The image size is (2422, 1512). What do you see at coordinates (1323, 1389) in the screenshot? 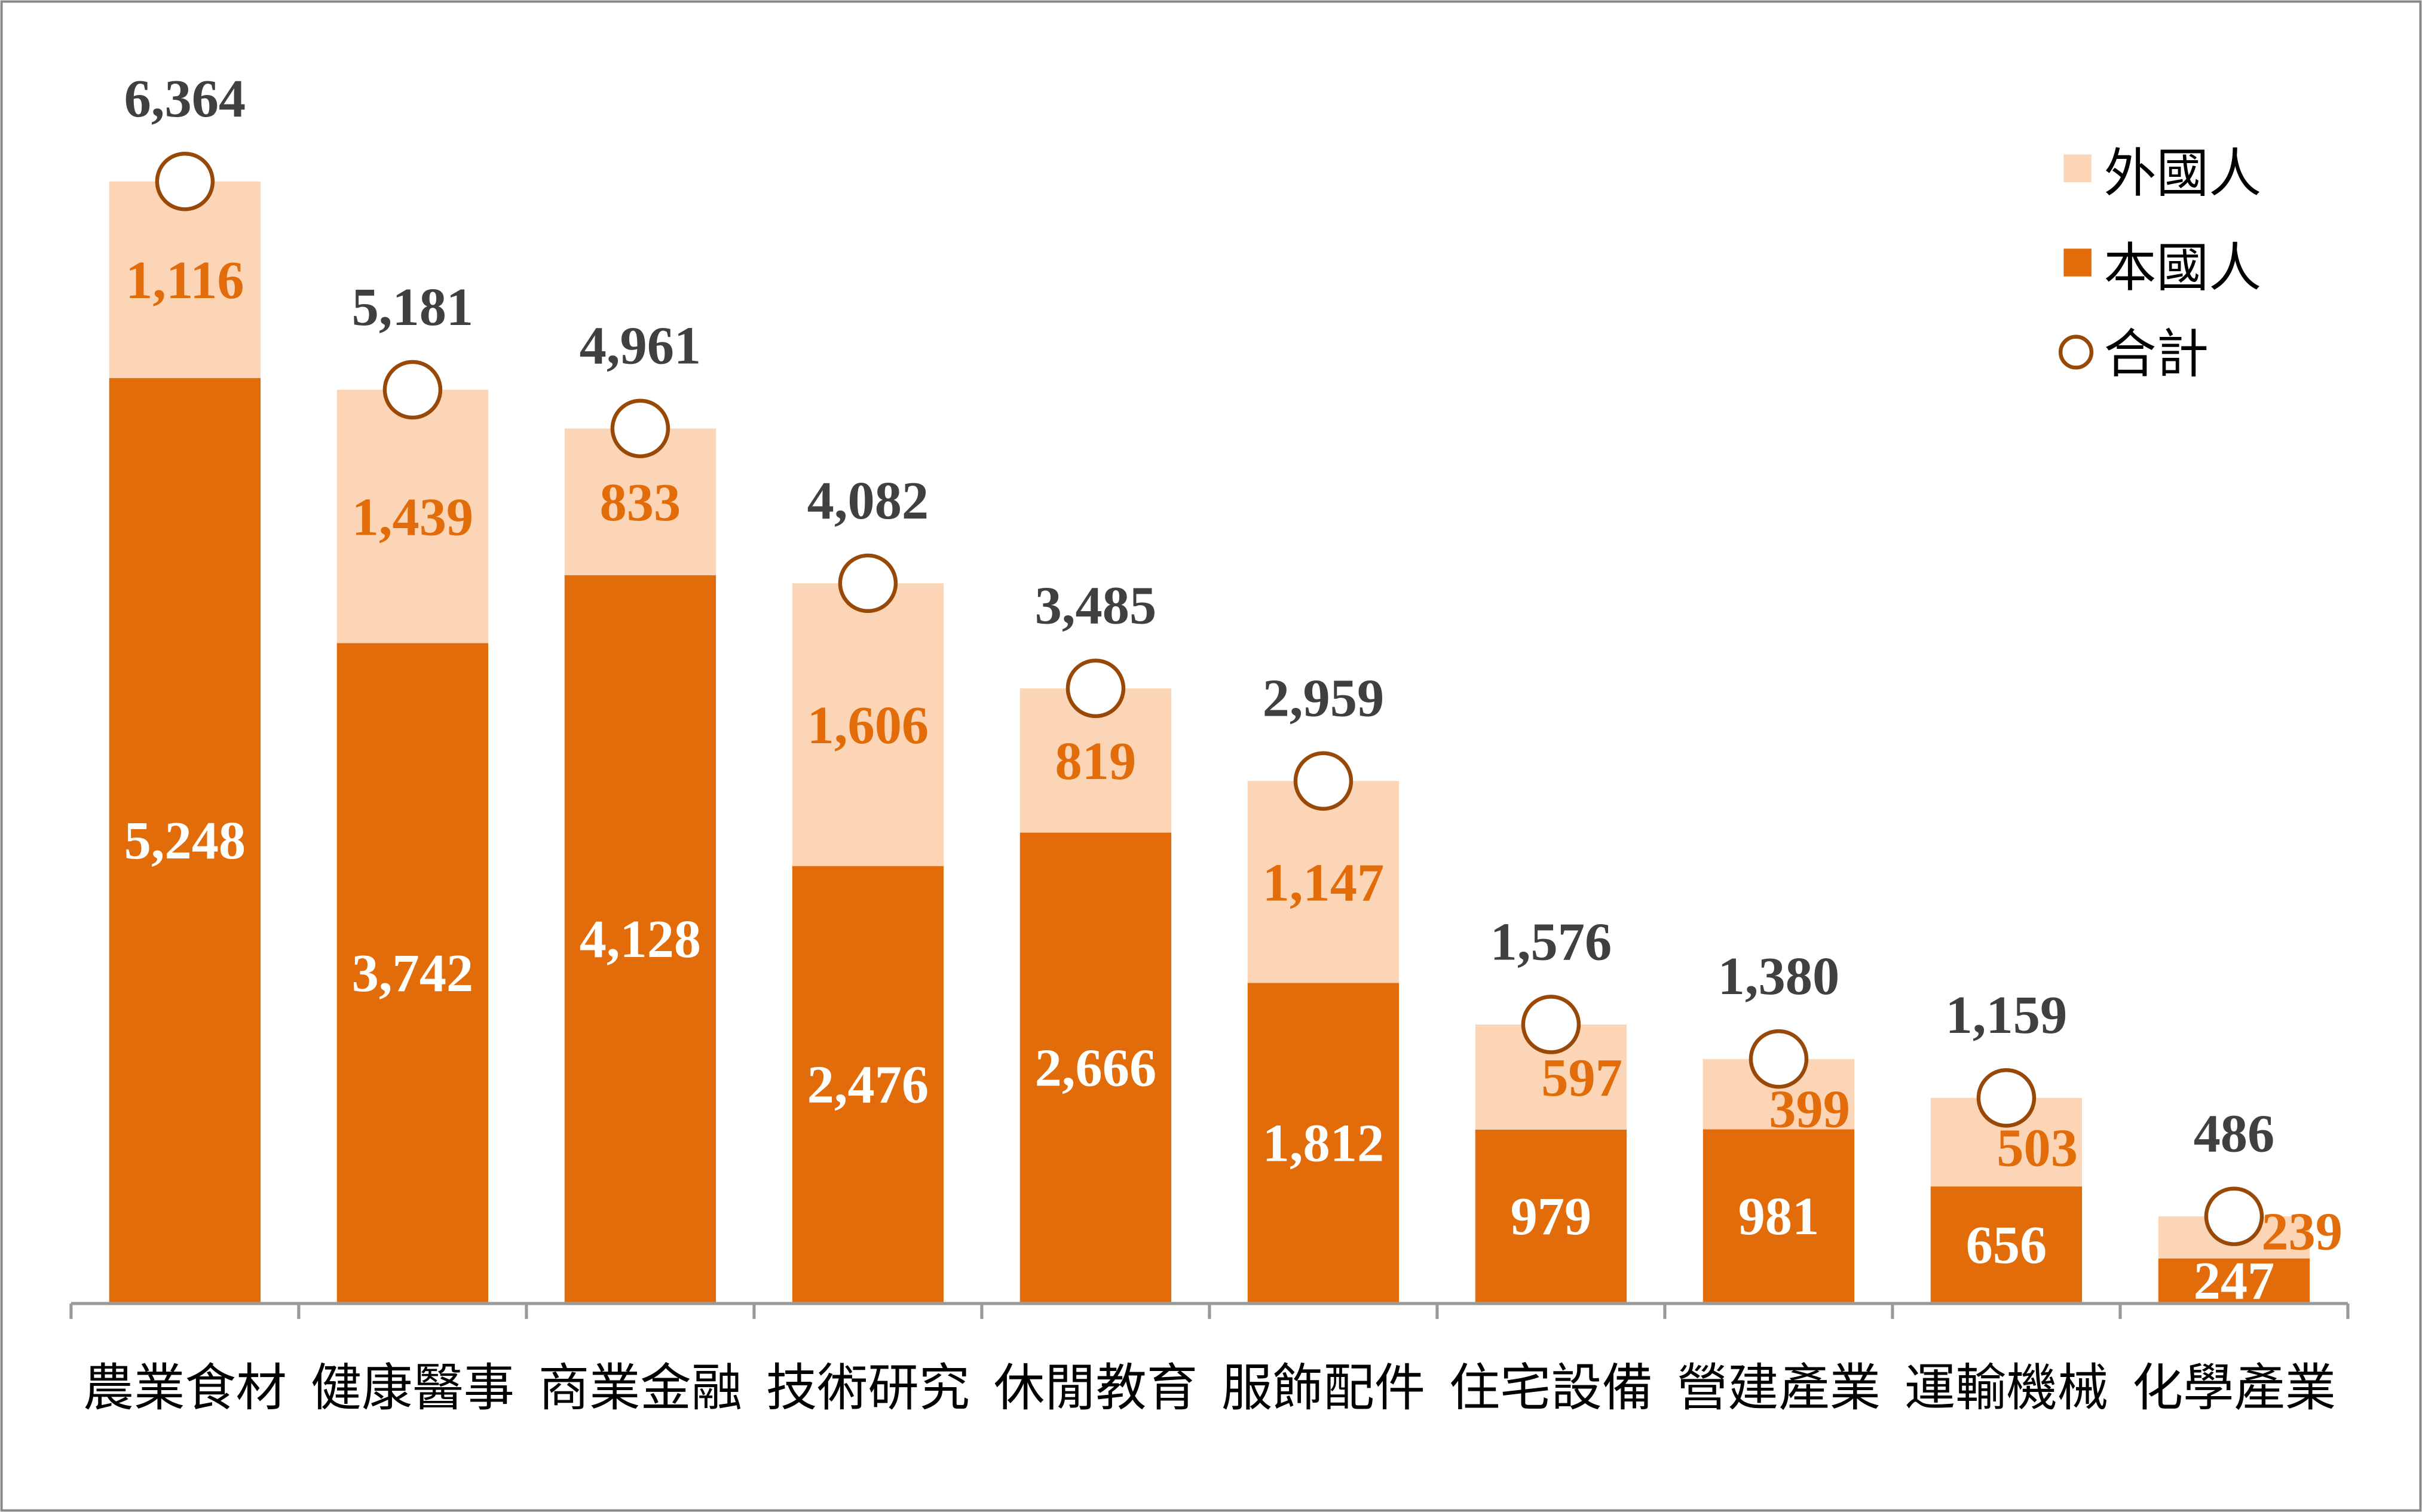
I see `x-tick-label: 服飾配件` at bounding box center [1323, 1389].